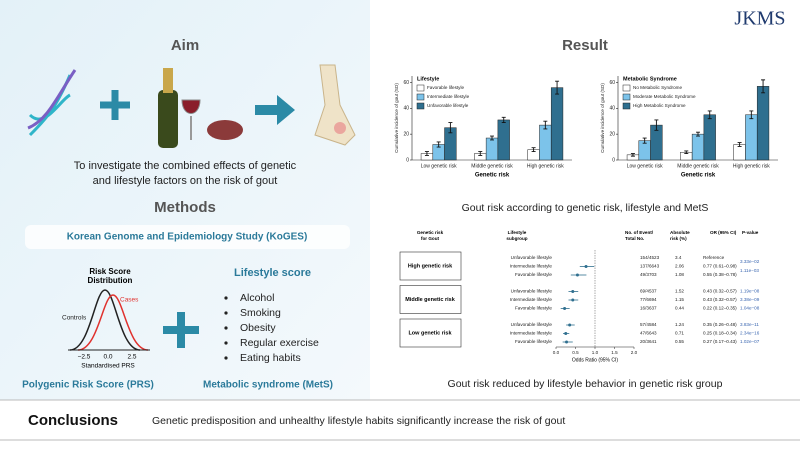  Describe the element at coordinates (648, 291) in the screenshot. I see `events: 69/4537` at that location.